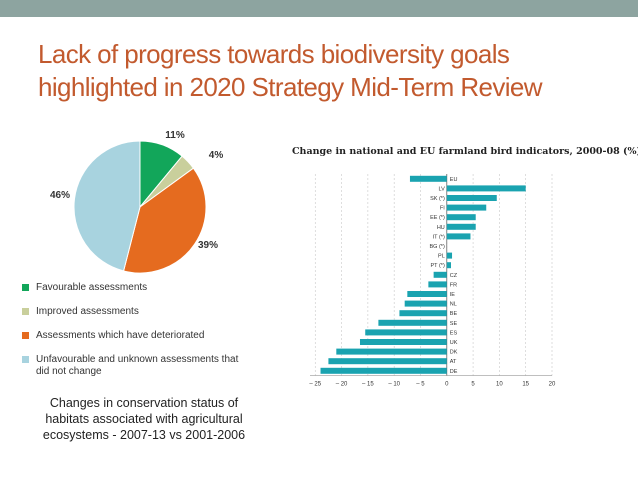  I want to click on category-label: EU, so click(454, 180).